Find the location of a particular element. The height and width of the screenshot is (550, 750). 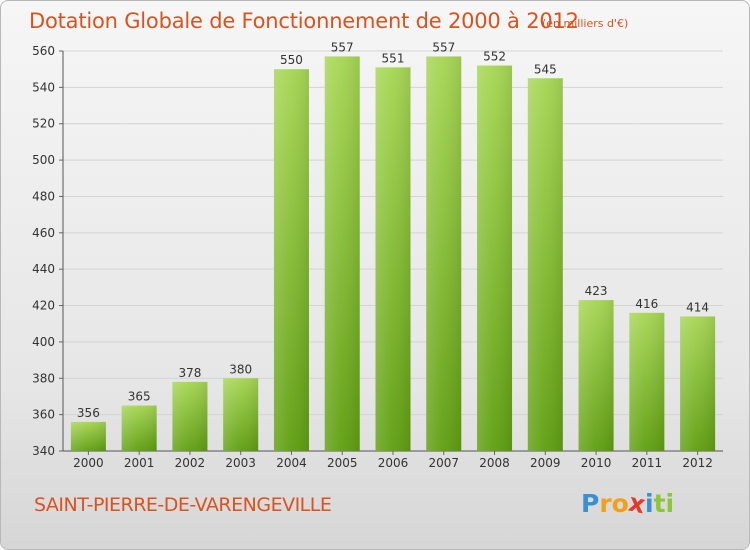

data-label: 550 is located at coordinates (291, 60).